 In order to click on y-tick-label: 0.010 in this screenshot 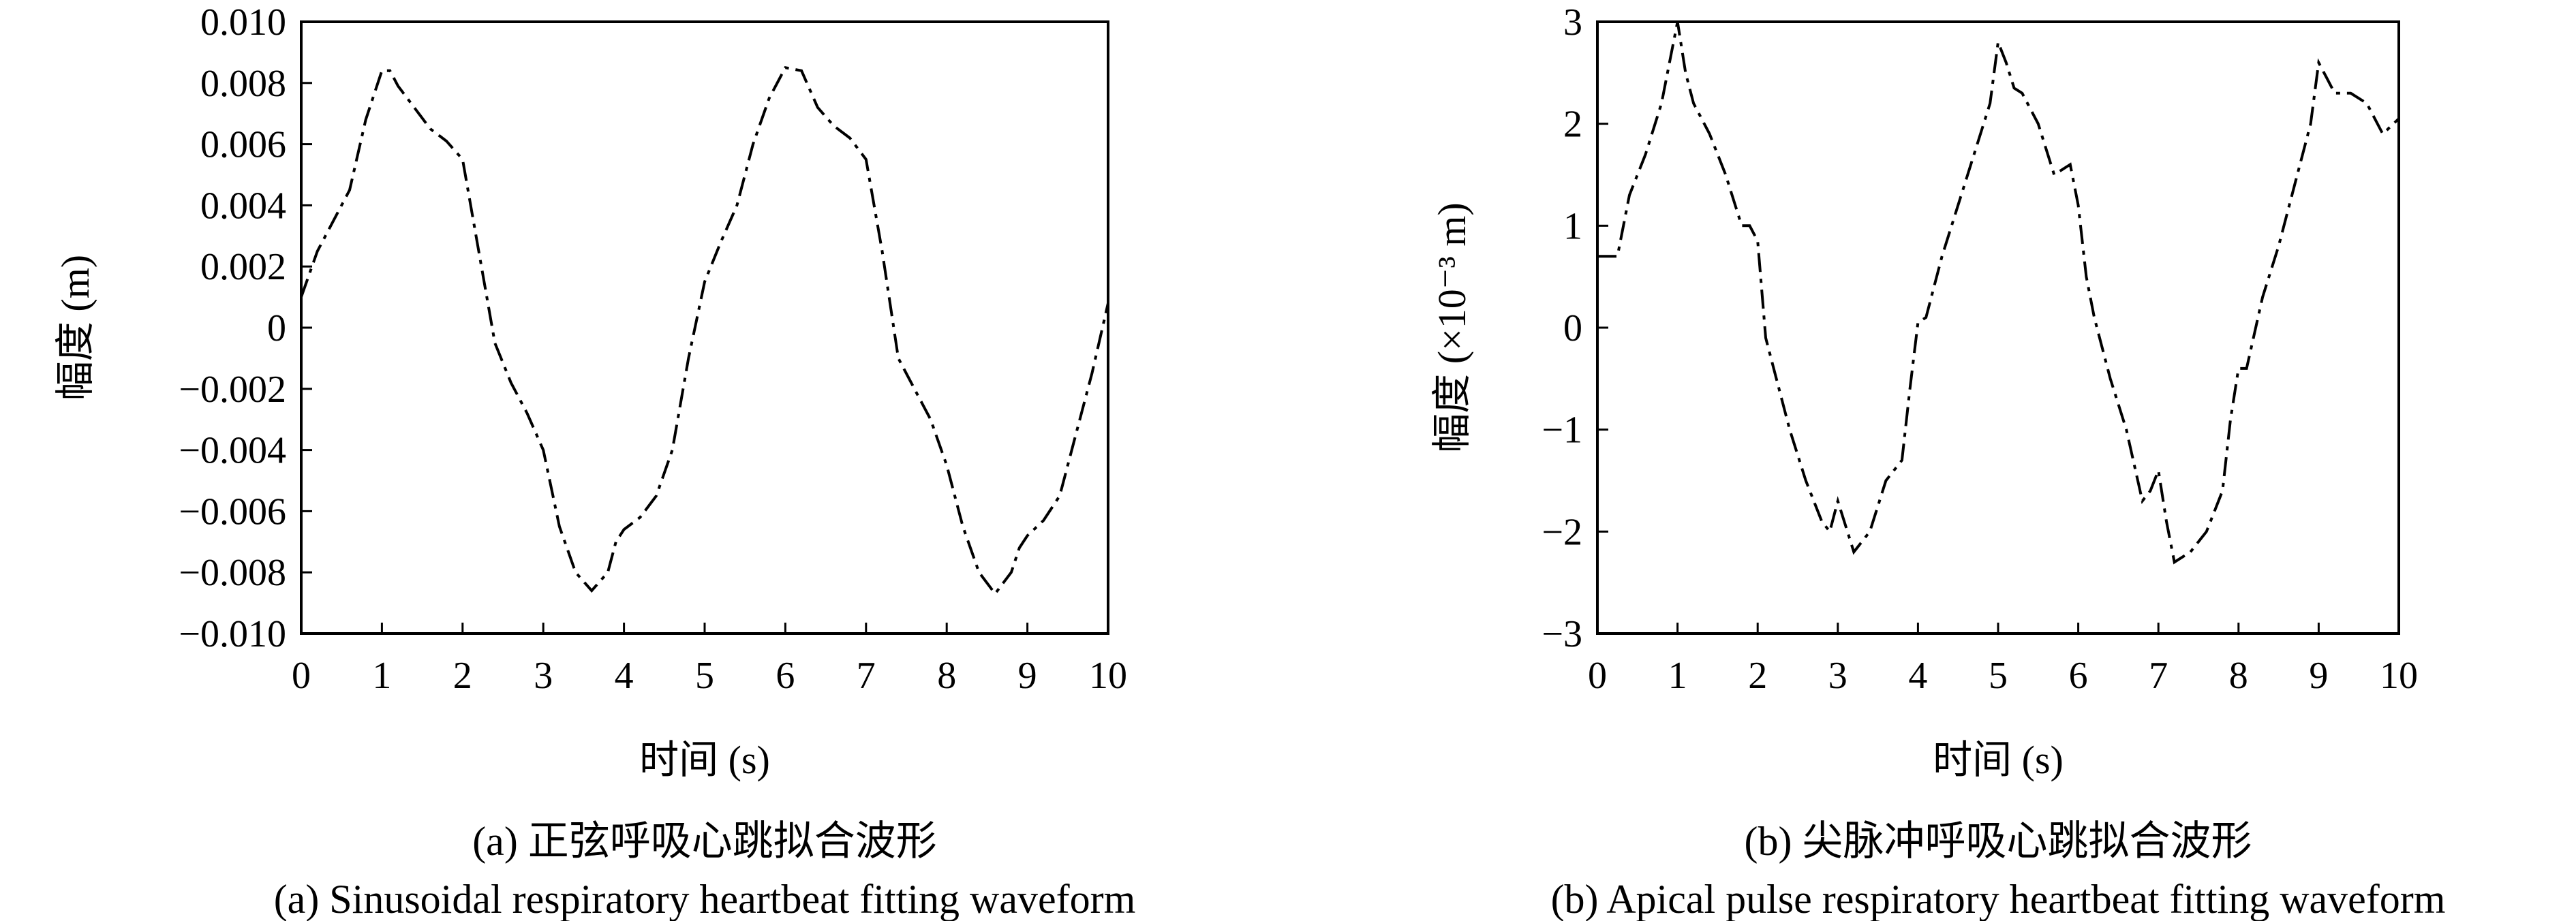, I will do `click(243, 22)`.